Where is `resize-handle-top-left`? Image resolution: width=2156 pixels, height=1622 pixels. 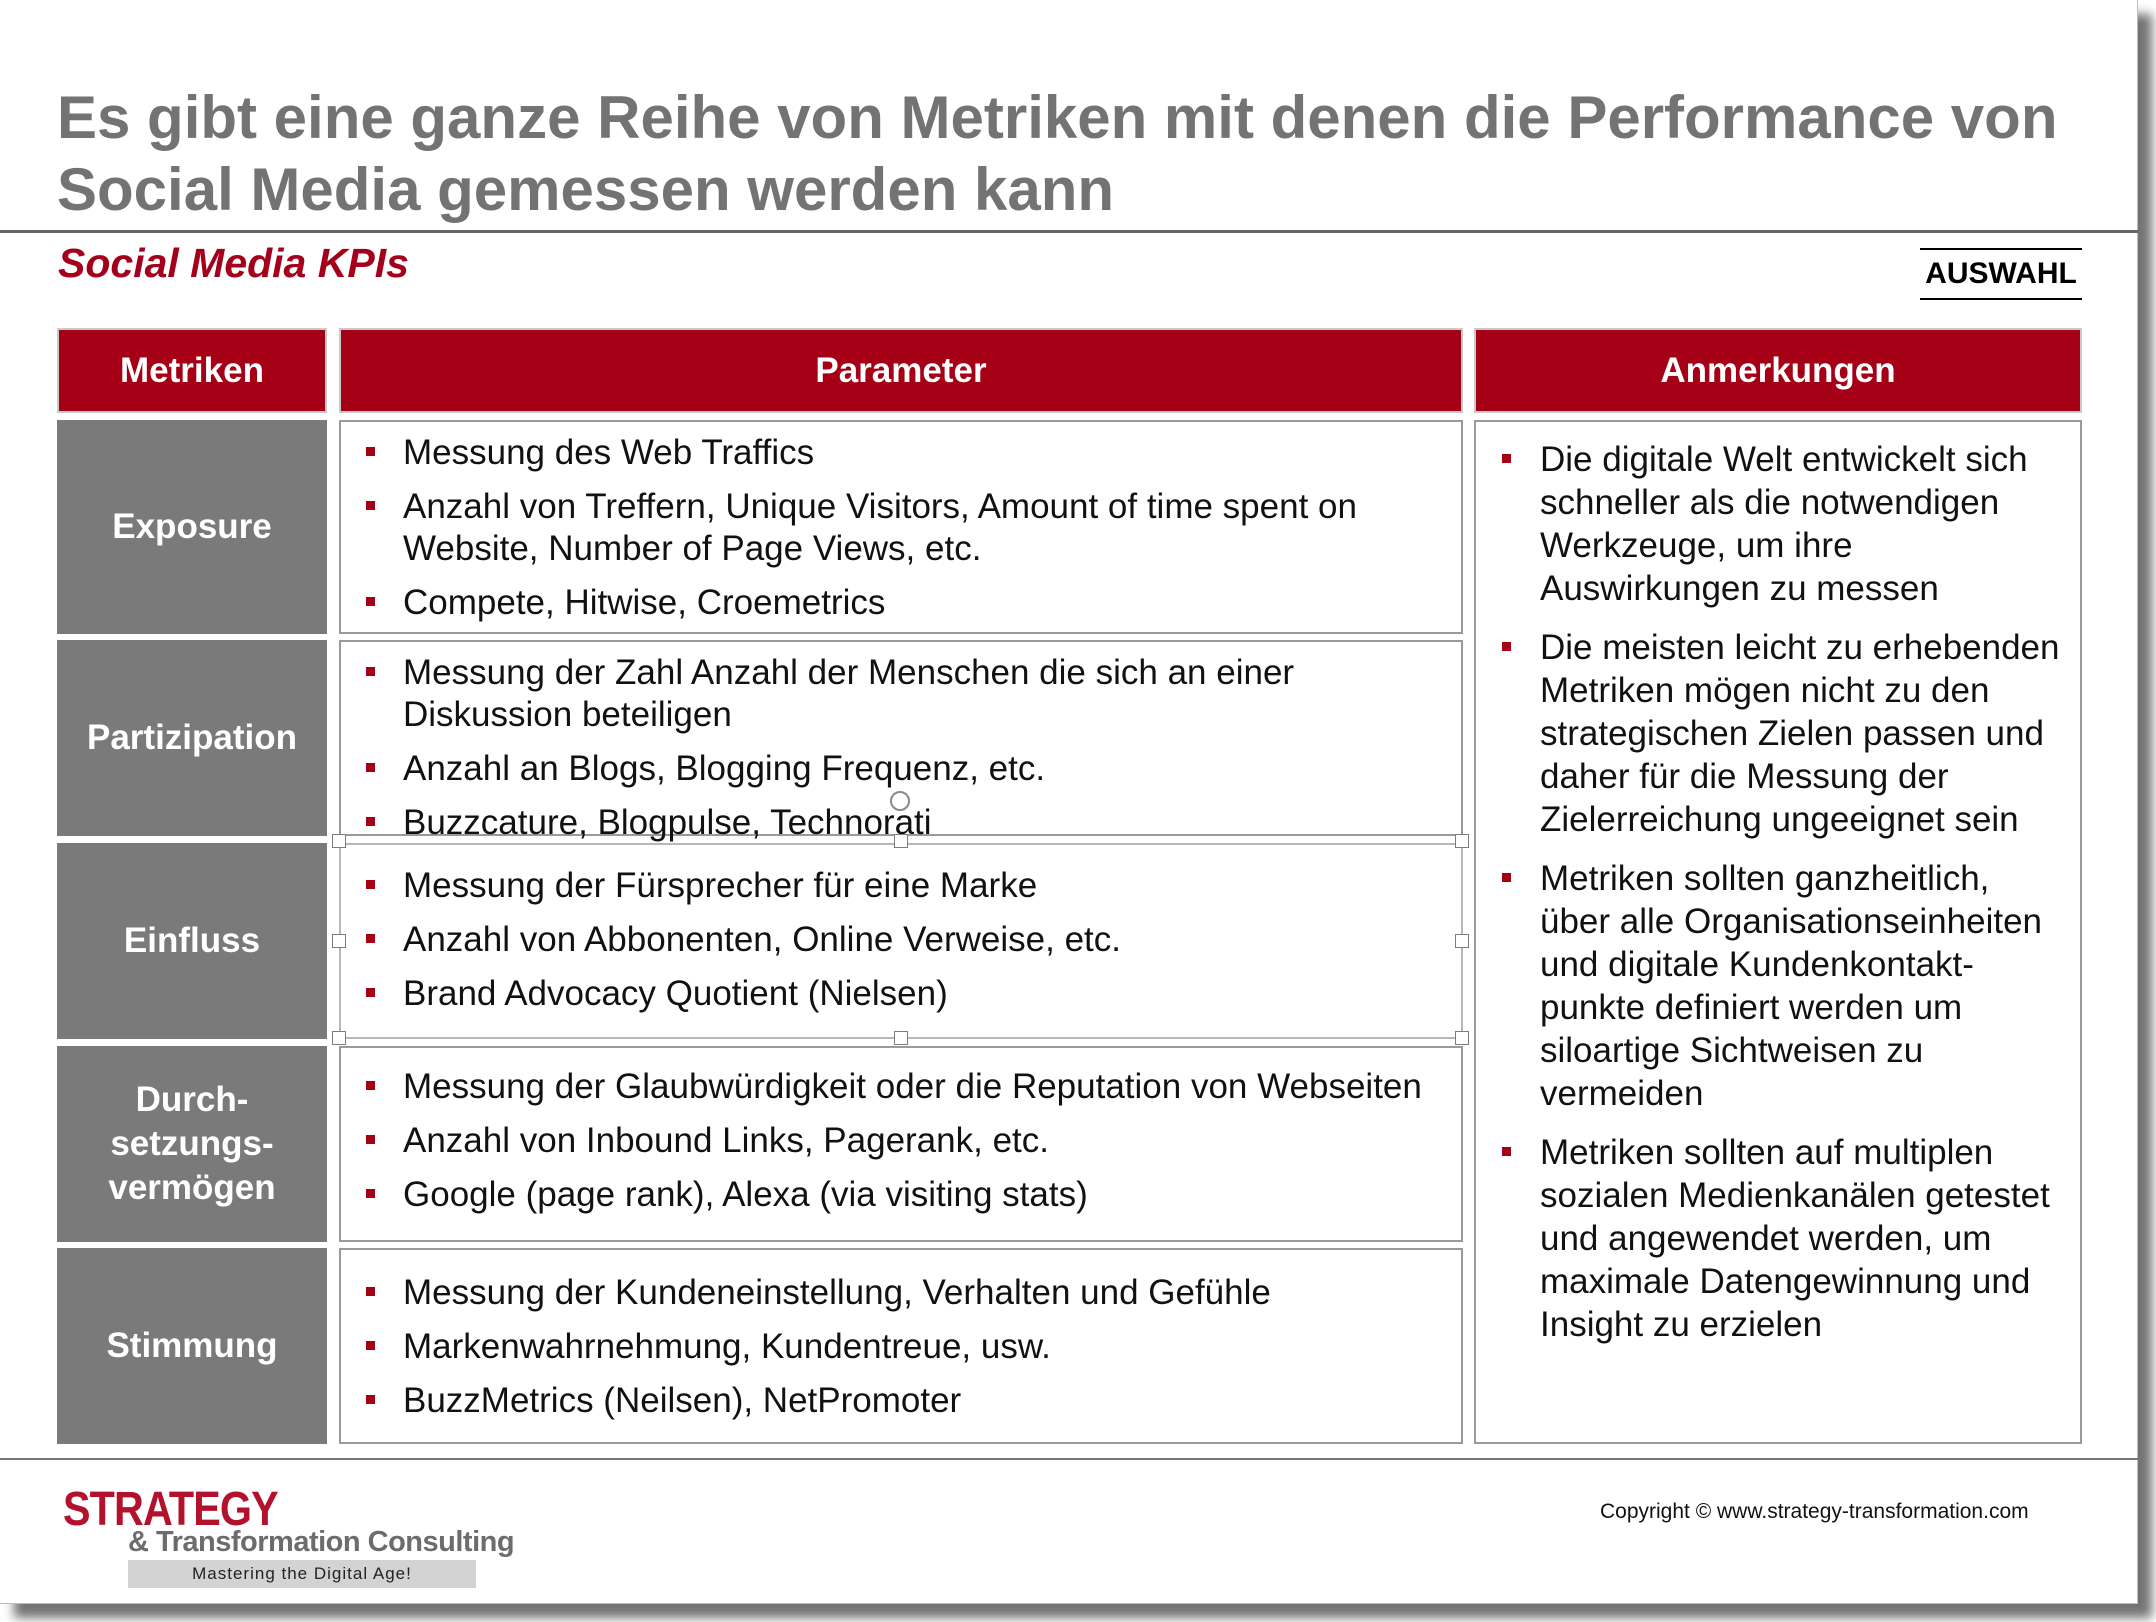 resize-handle-top-left is located at coordinates (339, 841).